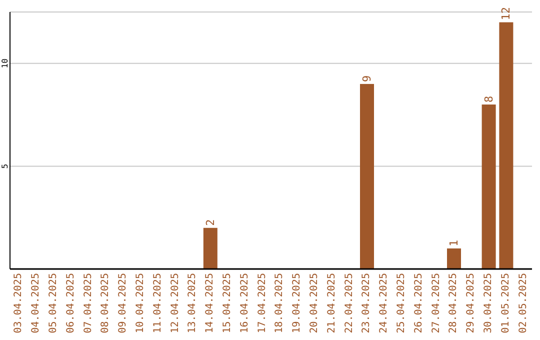  What do you see at coordinates (523, 303) in the screenshot?
I see `x-tick-label: 02.05.2025` at bounding box center [523, 303].